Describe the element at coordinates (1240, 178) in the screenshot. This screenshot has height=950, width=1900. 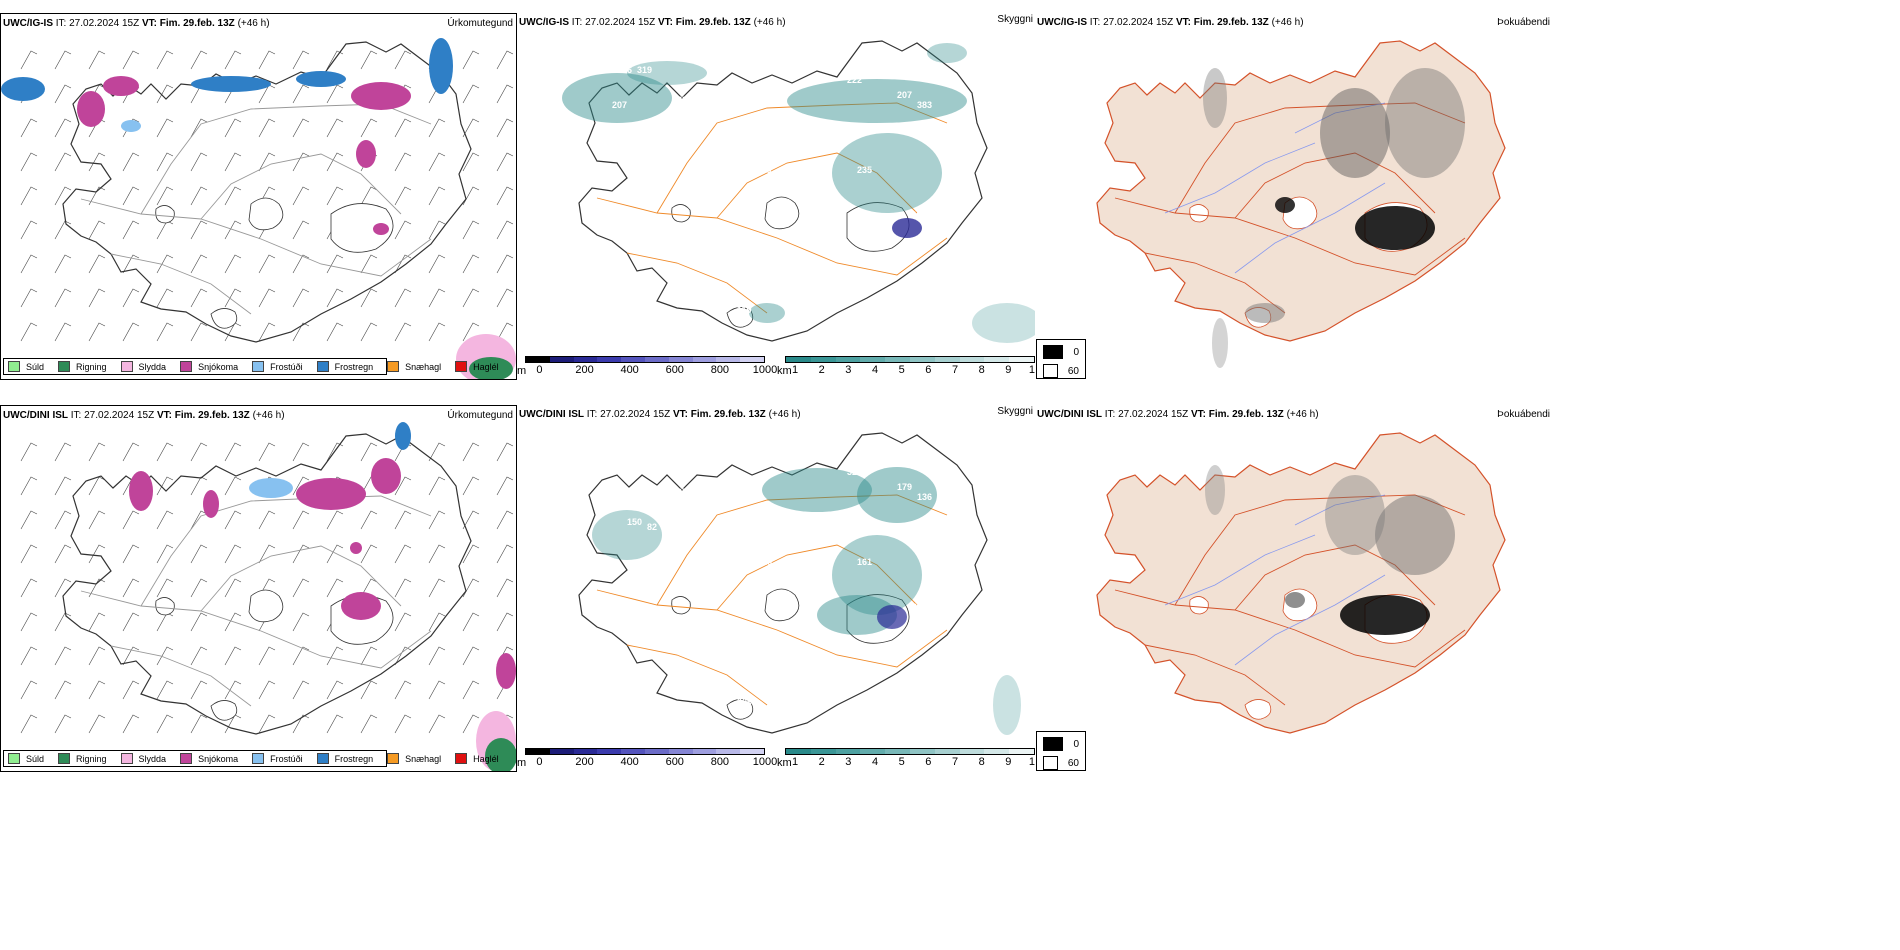
I see `river-line` at that location.